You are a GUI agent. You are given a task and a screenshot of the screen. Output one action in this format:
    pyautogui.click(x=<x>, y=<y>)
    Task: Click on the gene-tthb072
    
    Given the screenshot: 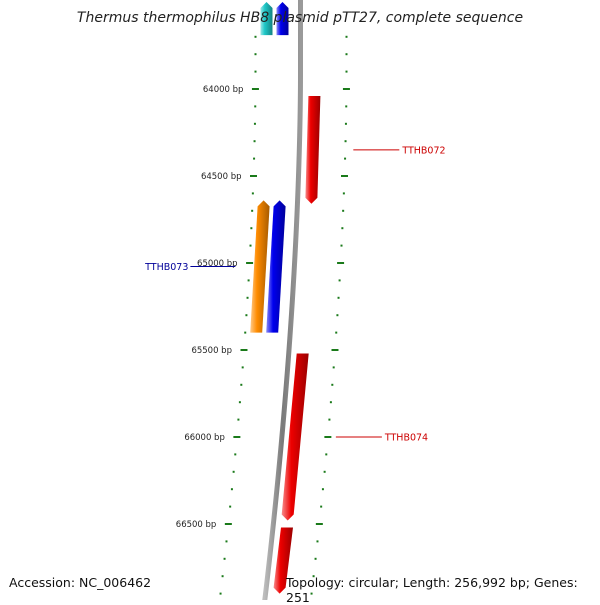 What is the action you would take?
    pyautogui.click(x=313, y=150)
    